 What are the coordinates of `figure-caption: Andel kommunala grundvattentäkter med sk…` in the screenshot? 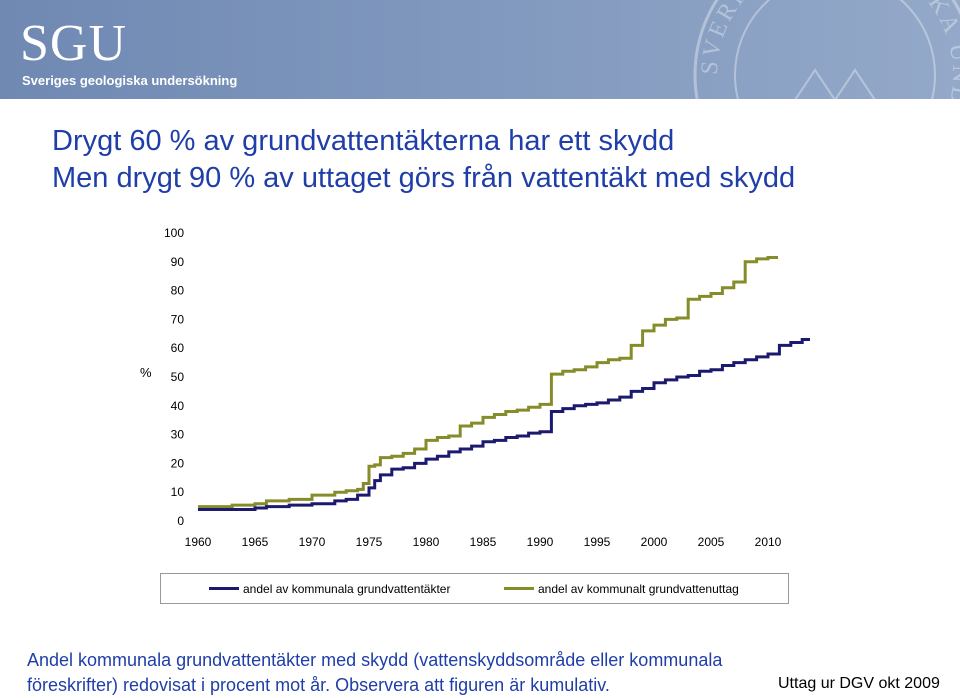 It's located at (407, 673).